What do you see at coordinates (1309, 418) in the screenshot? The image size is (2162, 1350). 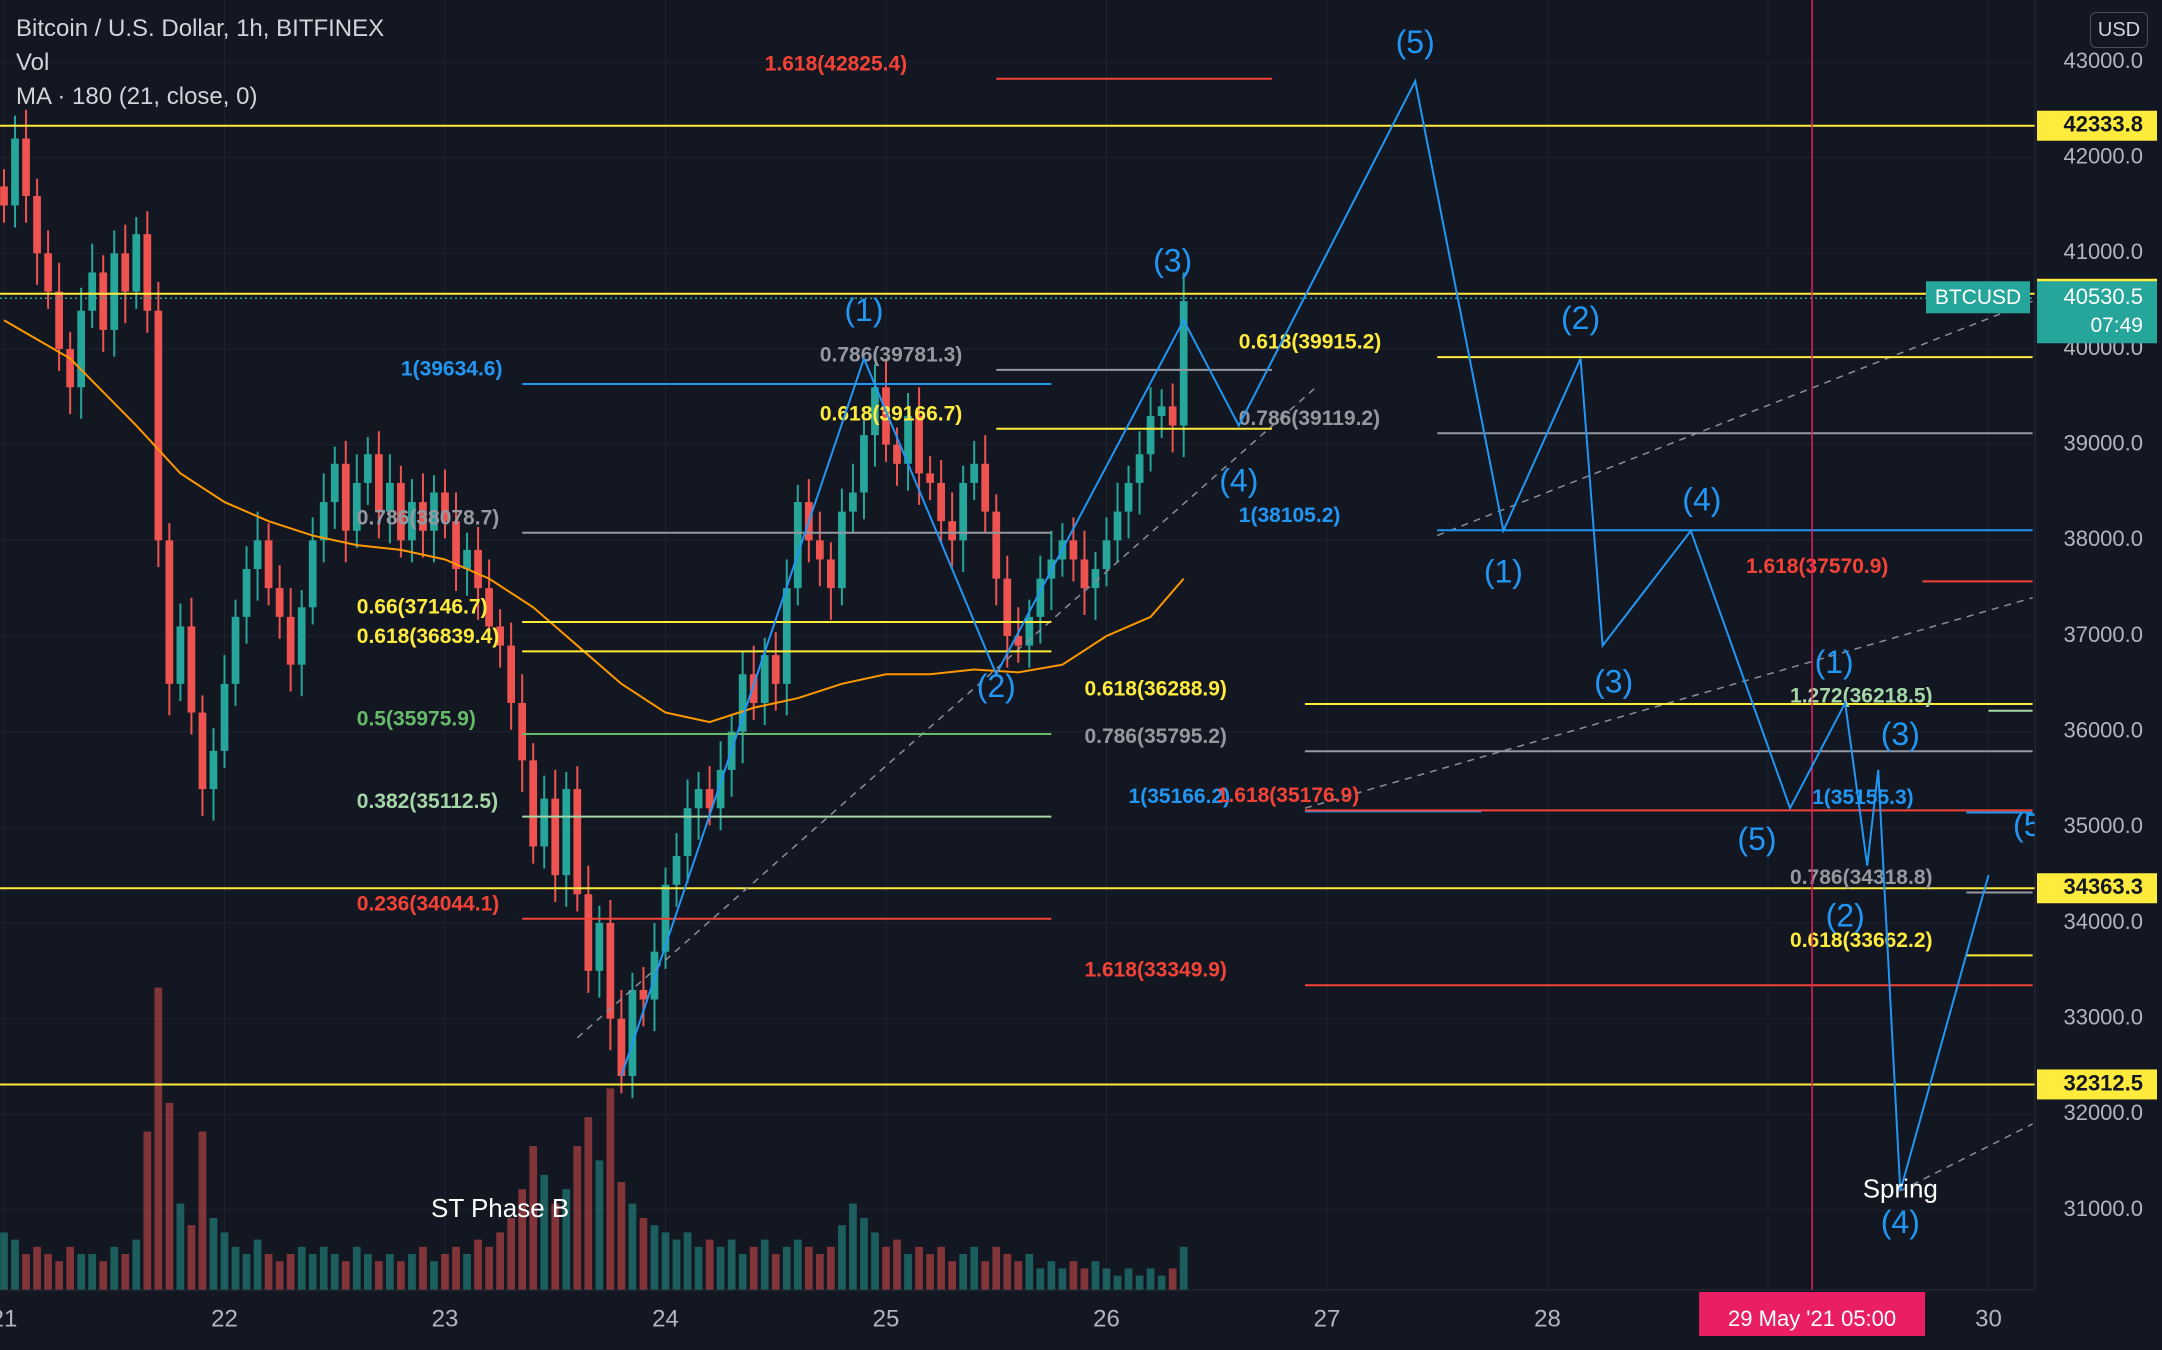 I see `fib-level-label: 0.786(39119.2)` at bounding box center [1309, 418].